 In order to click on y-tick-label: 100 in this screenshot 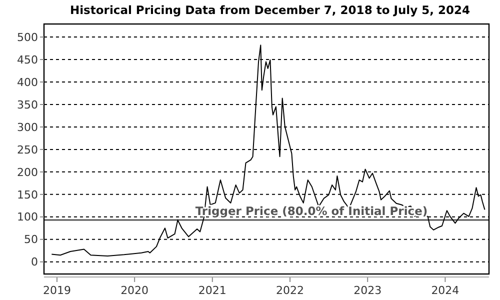, I will do `click(27, 217)`.